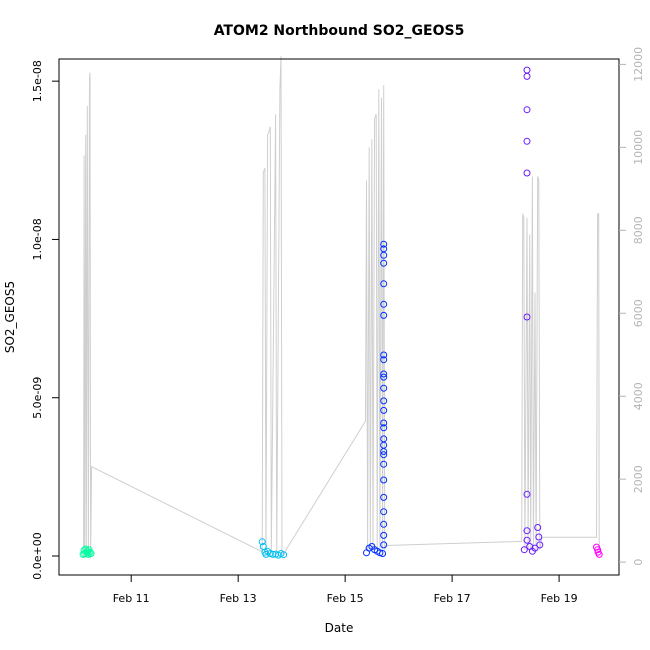  I want to click on y2-tick-label: 8000, so click(638, 230).